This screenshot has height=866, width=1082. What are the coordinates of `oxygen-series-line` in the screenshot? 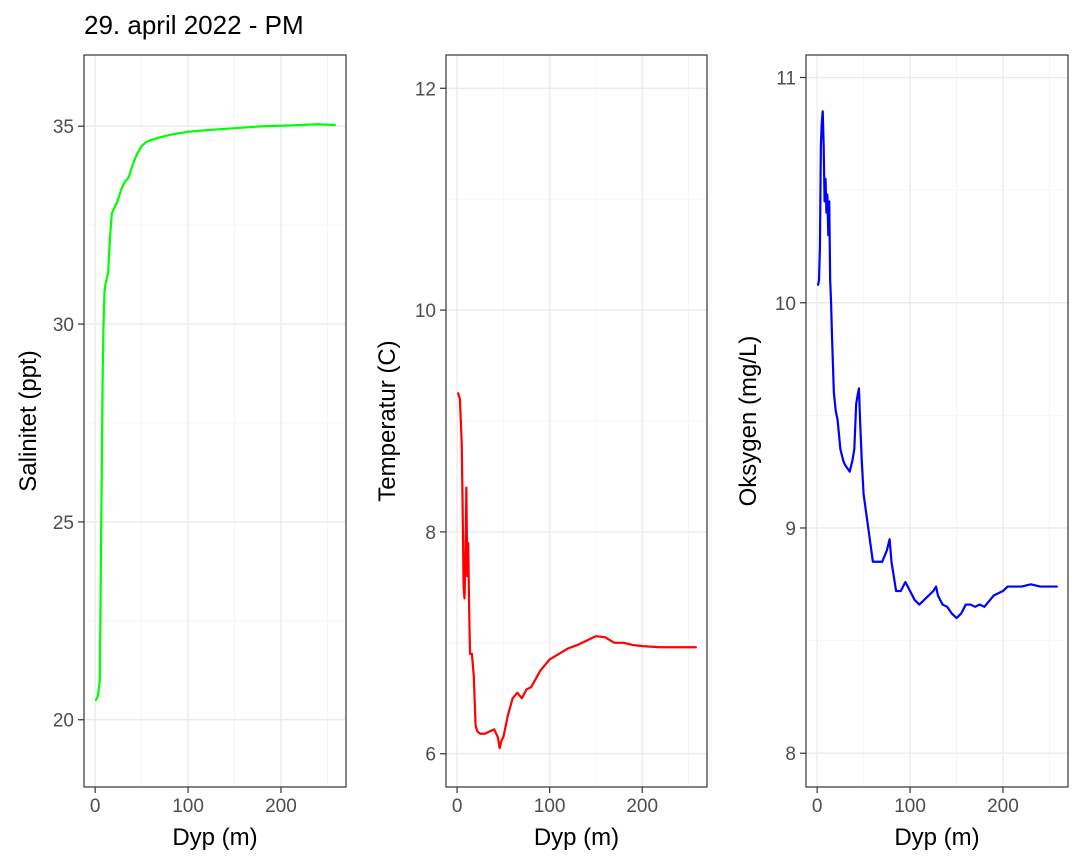 It's located at (937, 365).